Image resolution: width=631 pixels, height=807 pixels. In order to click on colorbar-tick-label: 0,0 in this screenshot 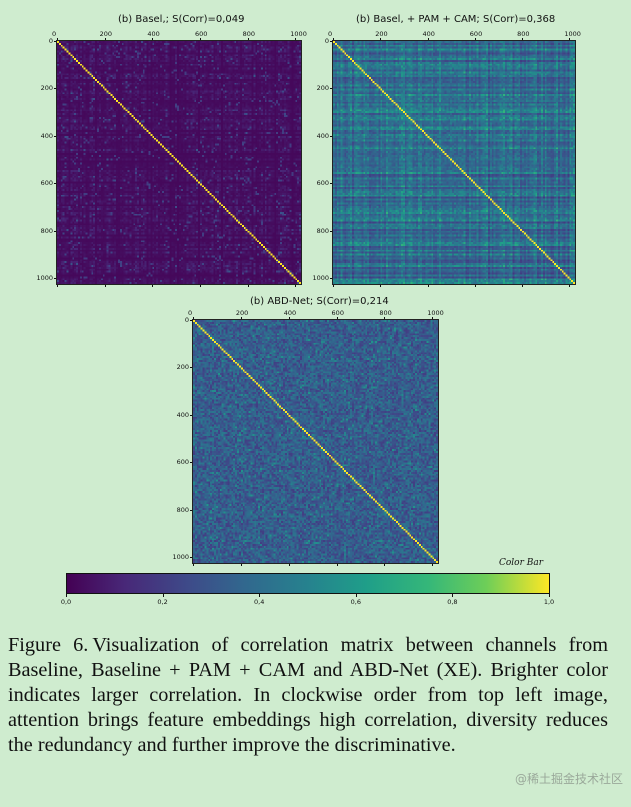, I will do `click(66, 602)`.